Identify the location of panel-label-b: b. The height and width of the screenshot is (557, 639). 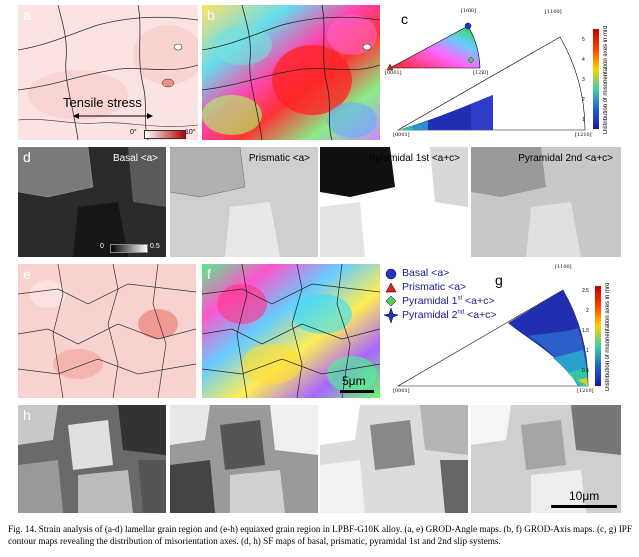
(211, 15).